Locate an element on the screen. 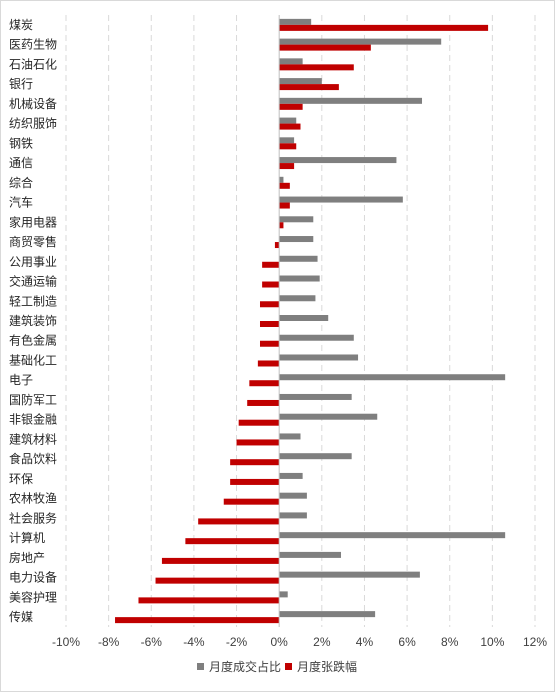 This screenshot has width=555, height=692. category-label: 汽车 is located at coordinates (21, 202).